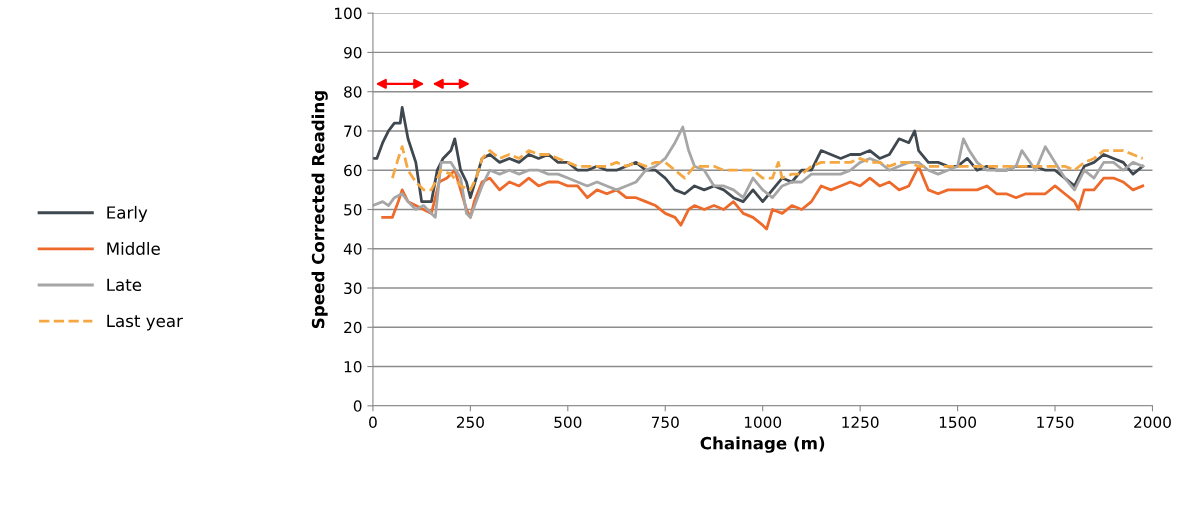 This screenshot has width=1203, height=506. I want to click on x-tick-label: 750, so click(665, 422).